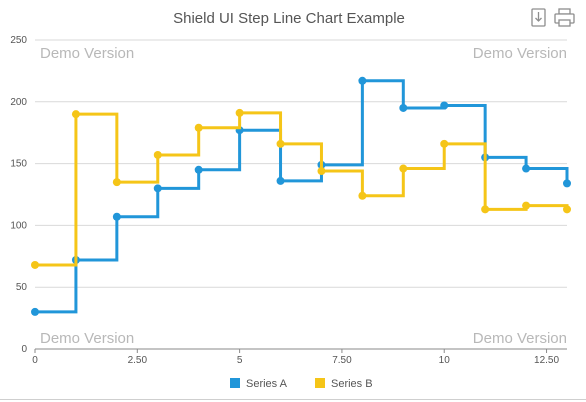 Image resolution: width=586 pixels, height=402 pixels. I want to click on y-tick-label: 250, so click(18, 40).